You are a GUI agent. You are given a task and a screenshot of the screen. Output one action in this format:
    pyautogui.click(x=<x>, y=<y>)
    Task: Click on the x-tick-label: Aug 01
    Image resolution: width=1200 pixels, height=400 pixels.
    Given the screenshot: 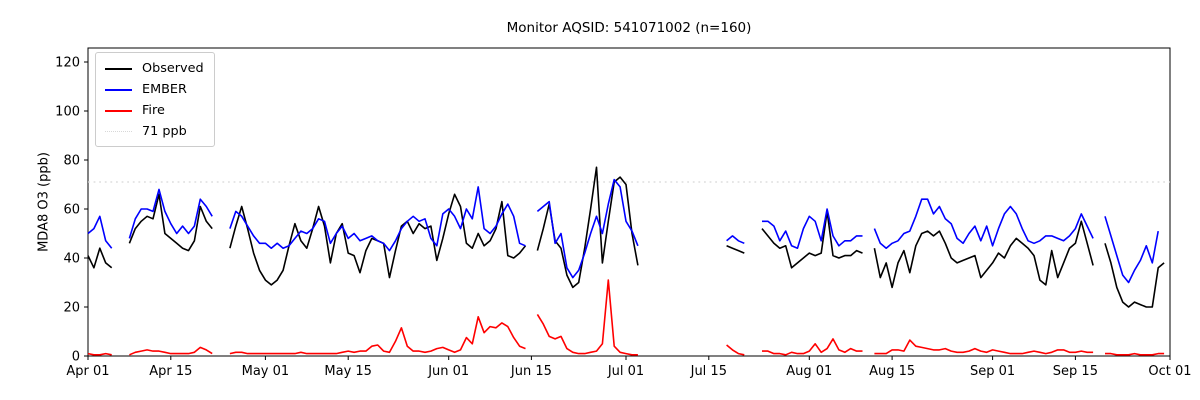 What is the action you would take?
    pyautogui.click(x=809, y=371)
    